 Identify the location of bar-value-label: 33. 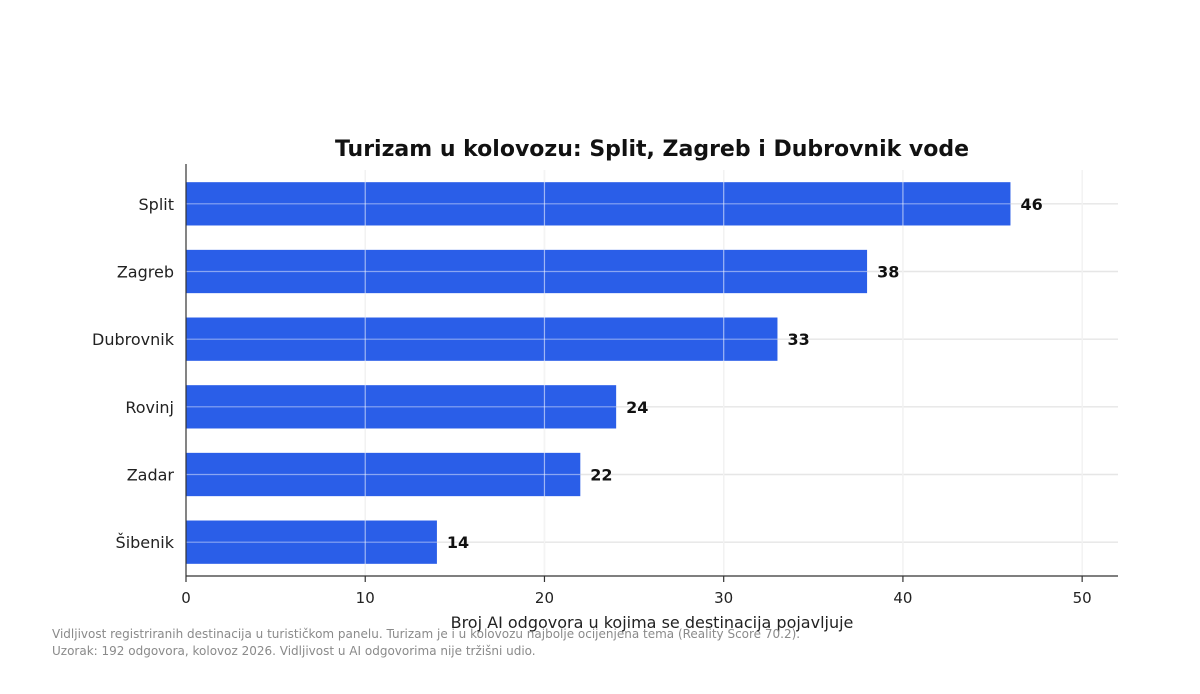
(798, 339).